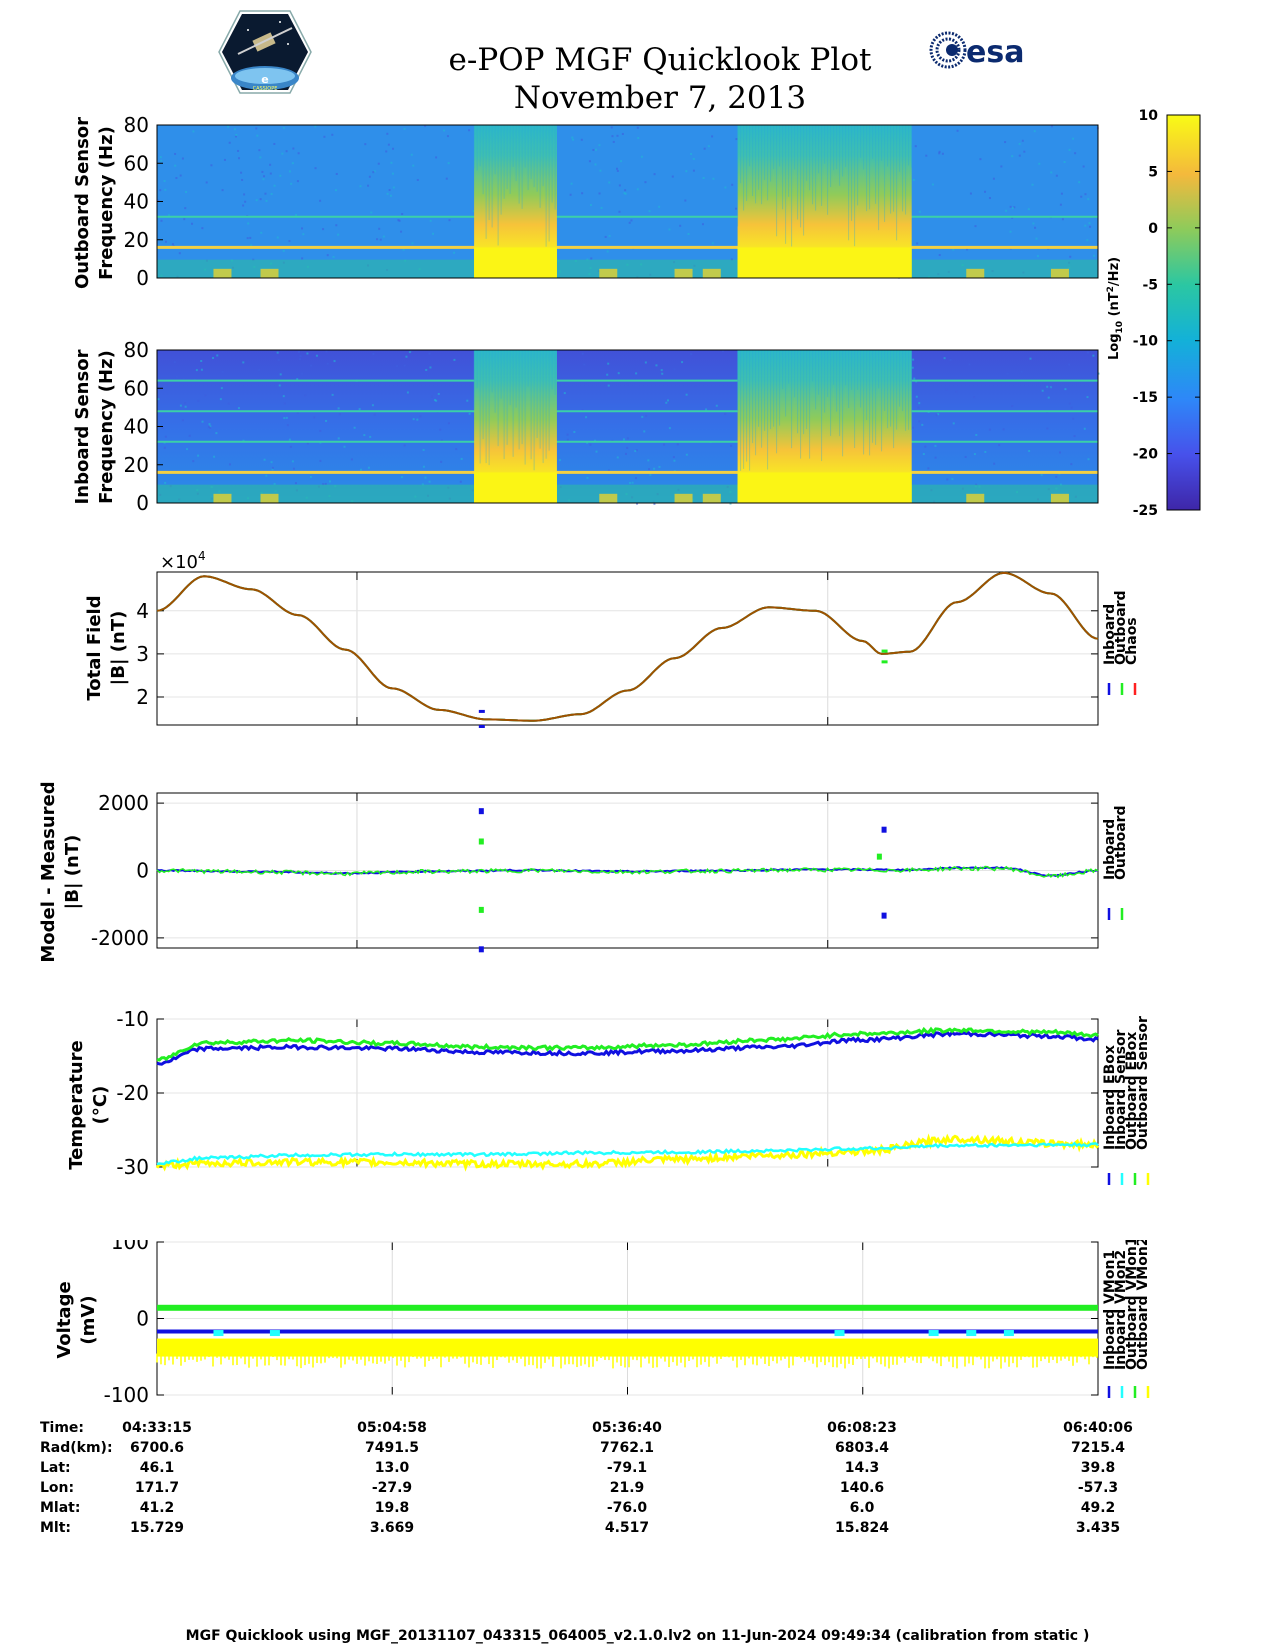 Image resolution: width=1275 pixels, height=1650 pixels. Describe the element at coordinates (94, 203) in the screenshot. I see `outboard-axis-label: Outboard Sensor Frequency (Hz)` at that location.